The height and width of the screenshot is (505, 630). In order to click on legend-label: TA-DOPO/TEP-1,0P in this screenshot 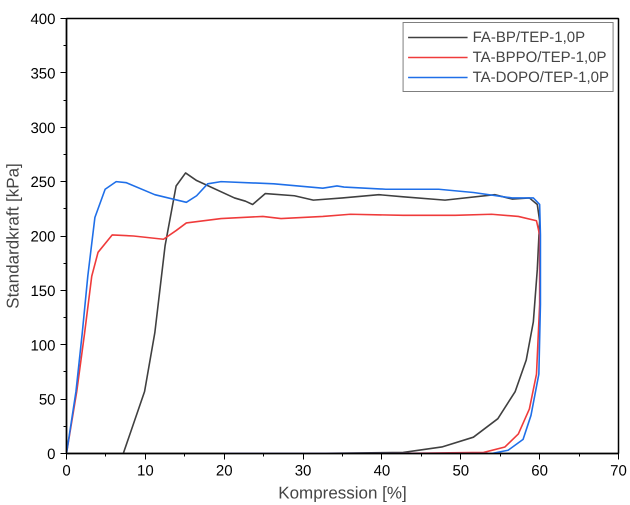, I will do `click(540, 77)`.